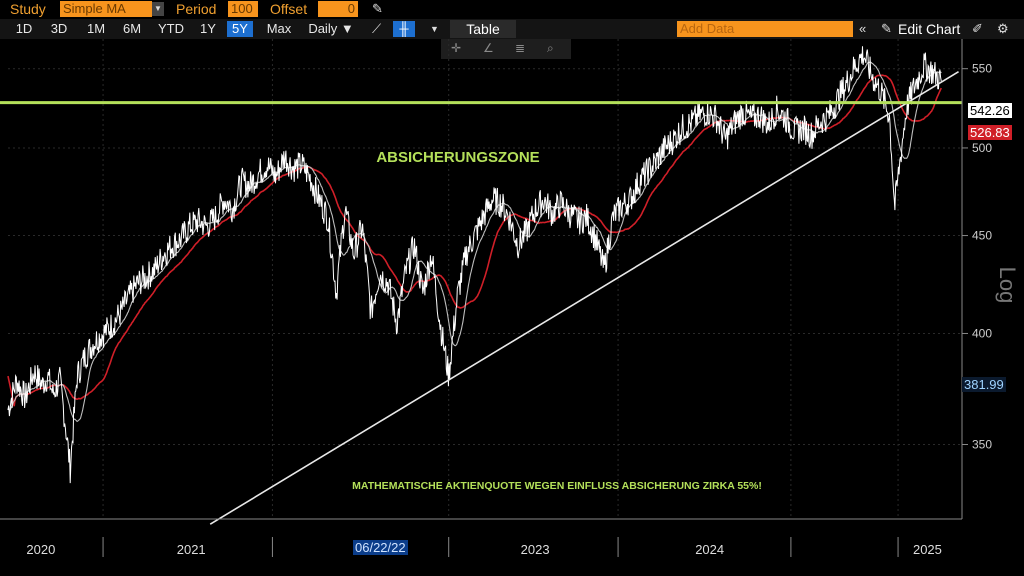 The image size is (1024, 576). What do you see at coordinates (550, 48) in the screenshot?
I see `zoom-icon: ⌕` at bounding box center [550, 48].